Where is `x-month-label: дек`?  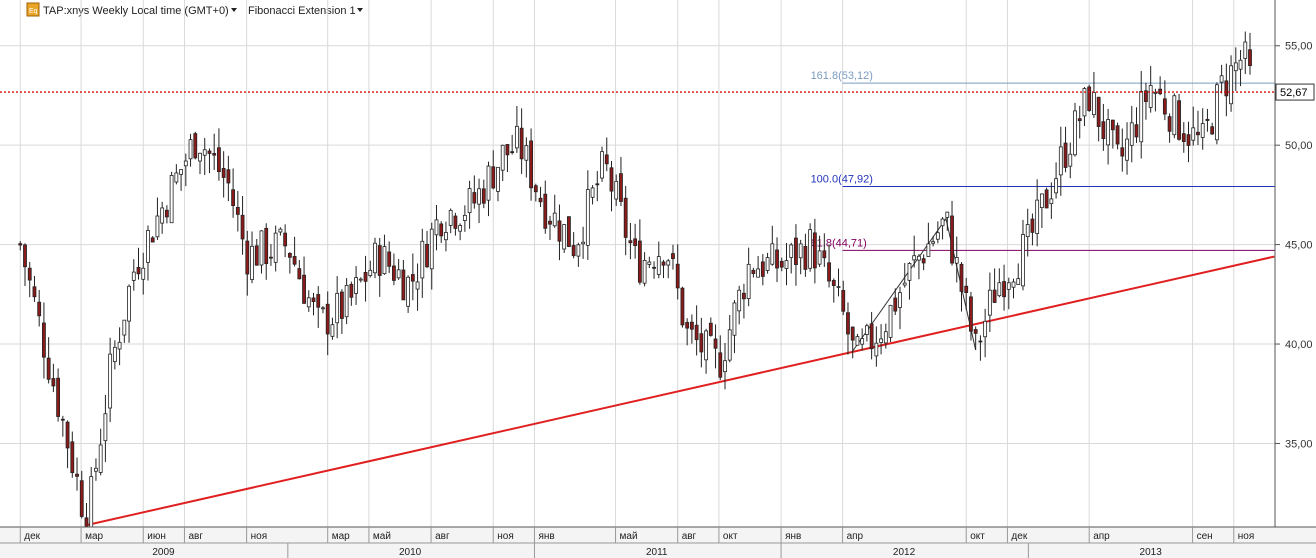 x-month-label: дек is located at coordinates (1019, 536).